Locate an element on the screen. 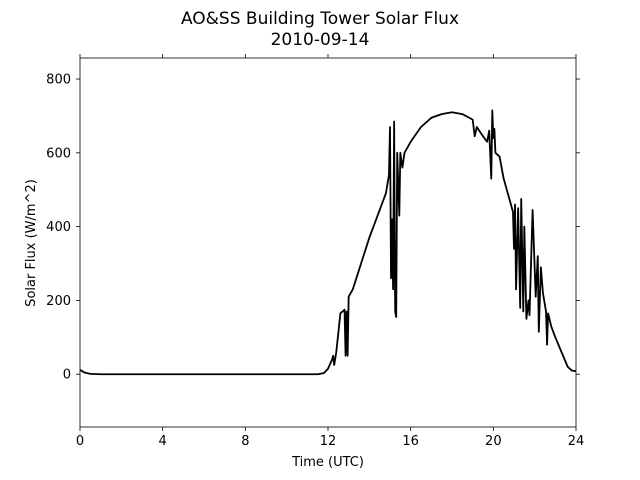  x-tick-label: 0 is located at coordinates (80, 441).